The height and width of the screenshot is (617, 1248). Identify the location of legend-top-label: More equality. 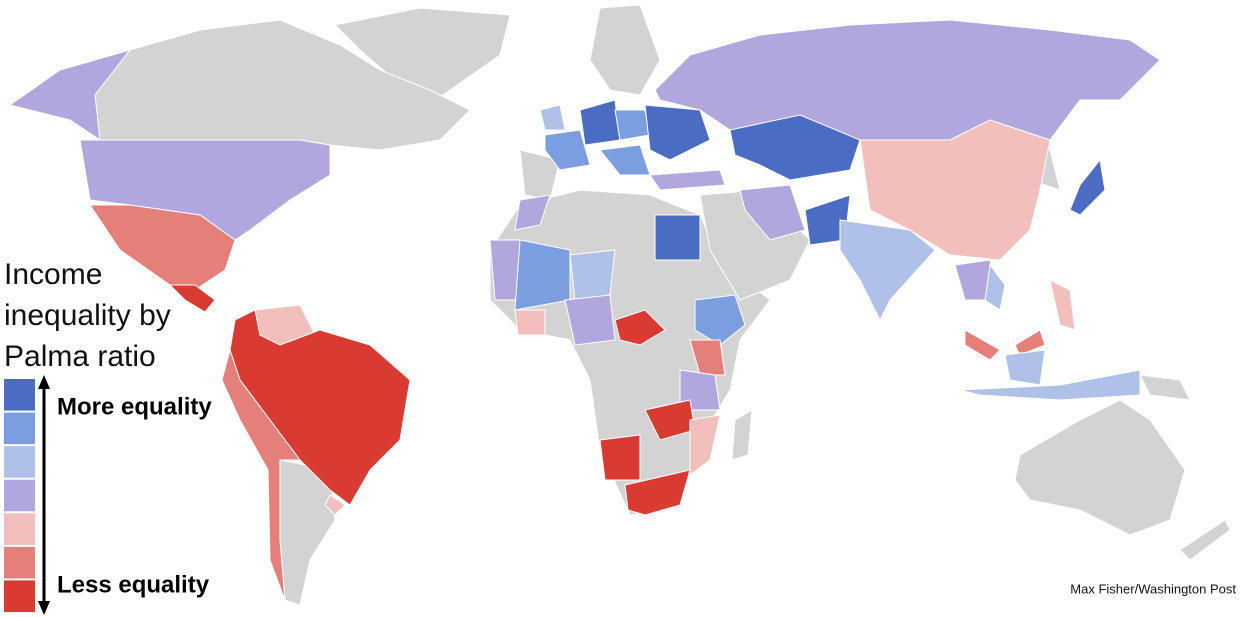
(134, 406).